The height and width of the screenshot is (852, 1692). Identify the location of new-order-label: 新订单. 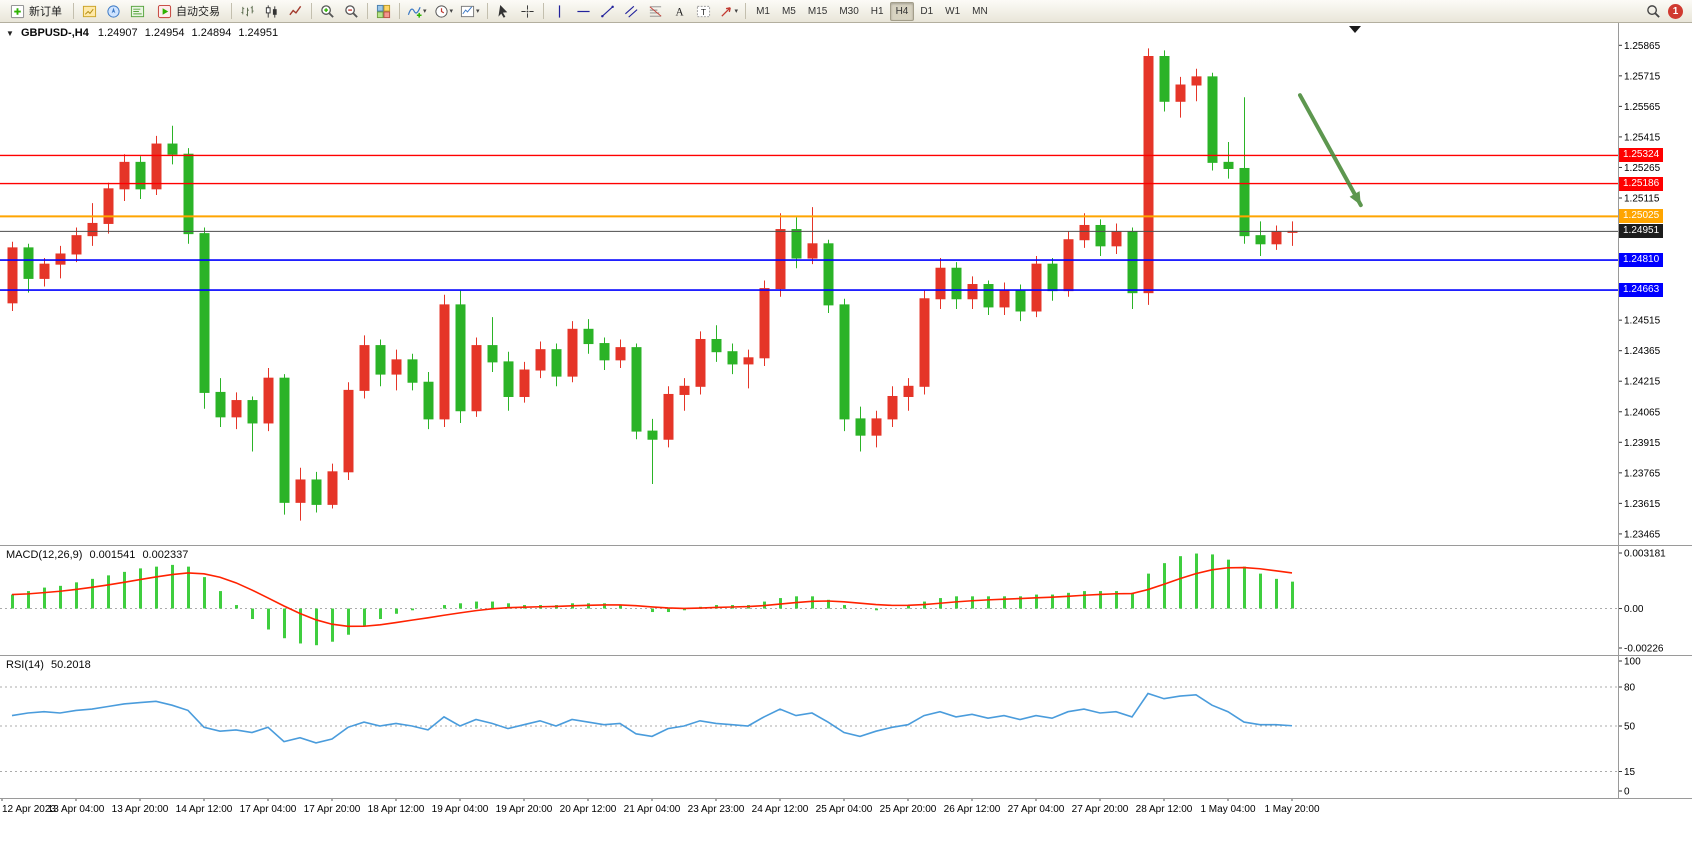
(45, 12).